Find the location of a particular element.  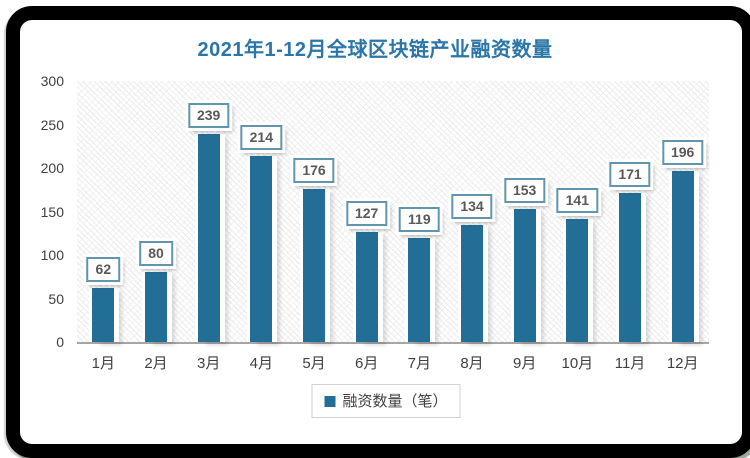

bar-value-label: 127 is located at coordinates (366, 213).